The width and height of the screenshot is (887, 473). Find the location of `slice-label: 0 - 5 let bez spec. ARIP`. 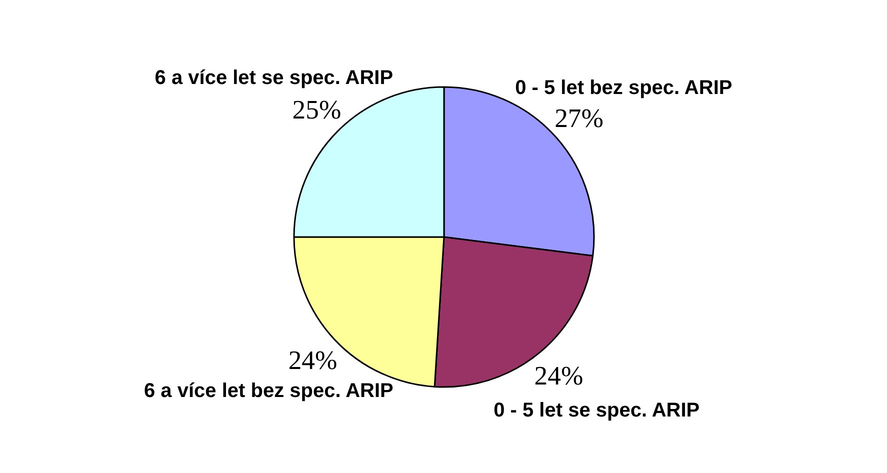

slice-label: 0 - 5 let bez spec. ARIP is located at coordinates (623, 88).